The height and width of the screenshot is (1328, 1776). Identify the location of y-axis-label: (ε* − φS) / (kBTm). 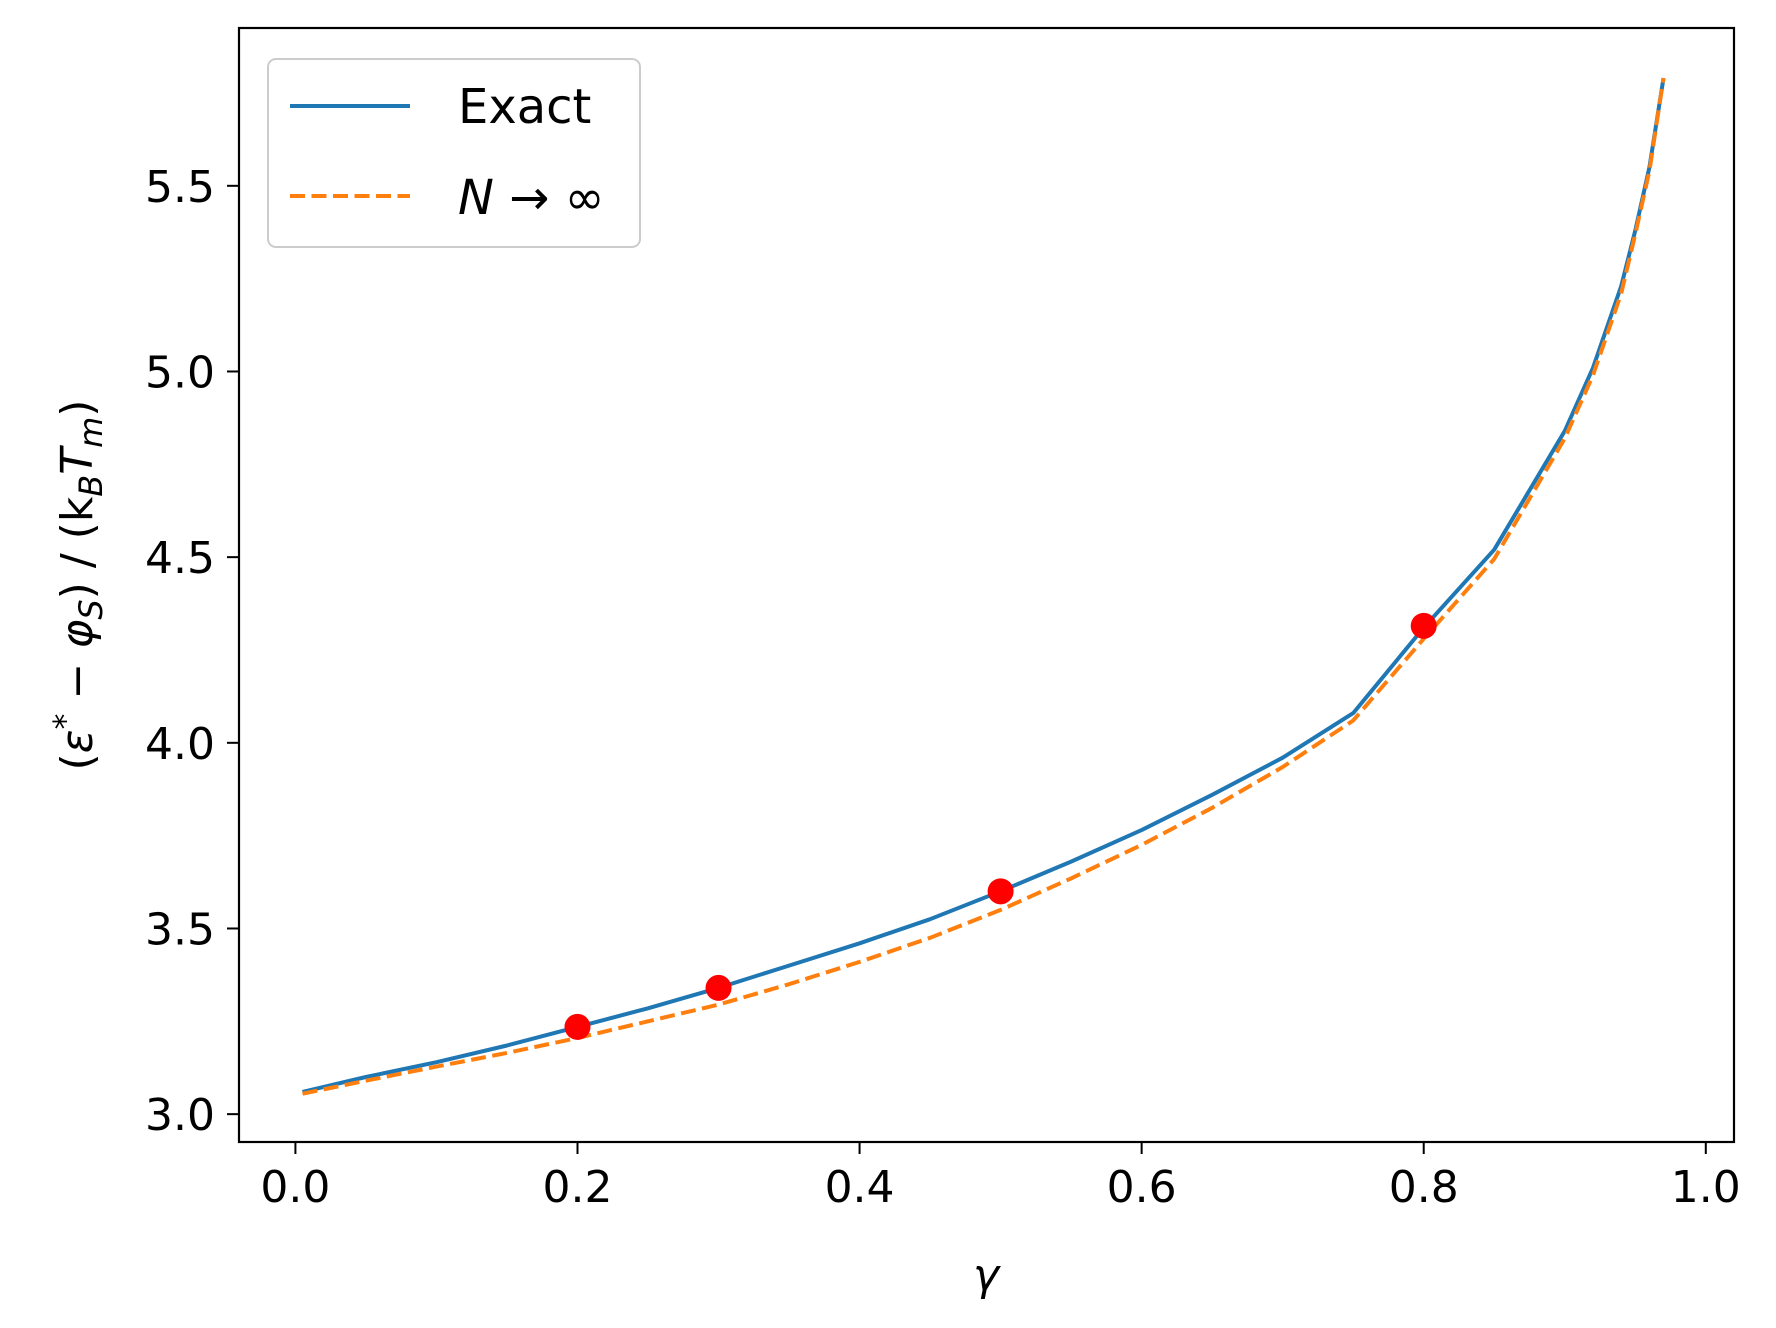
(78, 585).